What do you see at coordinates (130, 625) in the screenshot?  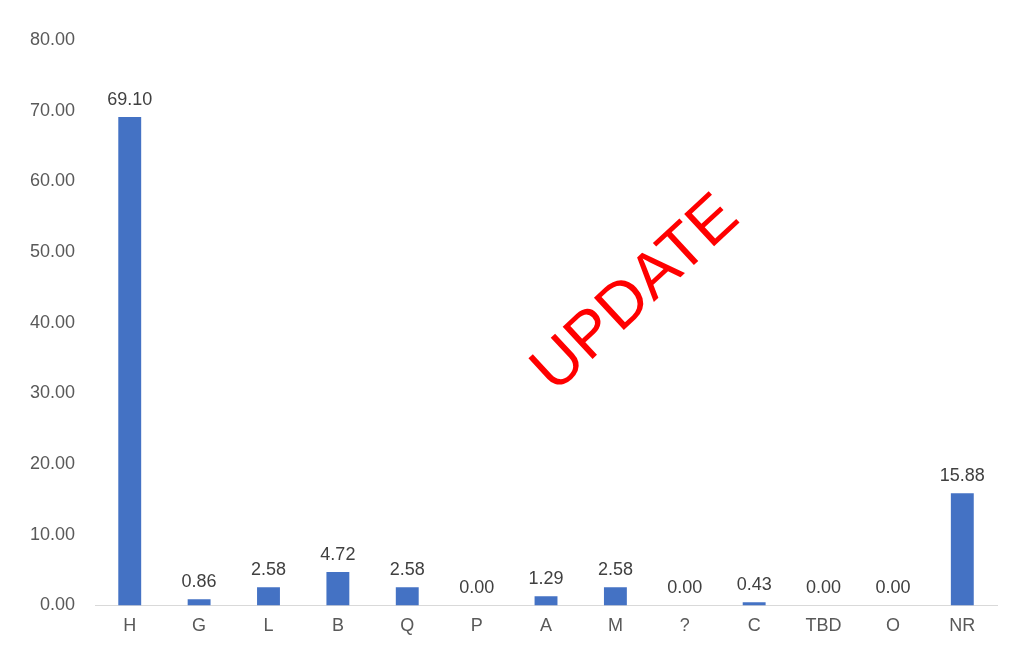 I see `x-tick-label: H` at bounding box center [130, 625].